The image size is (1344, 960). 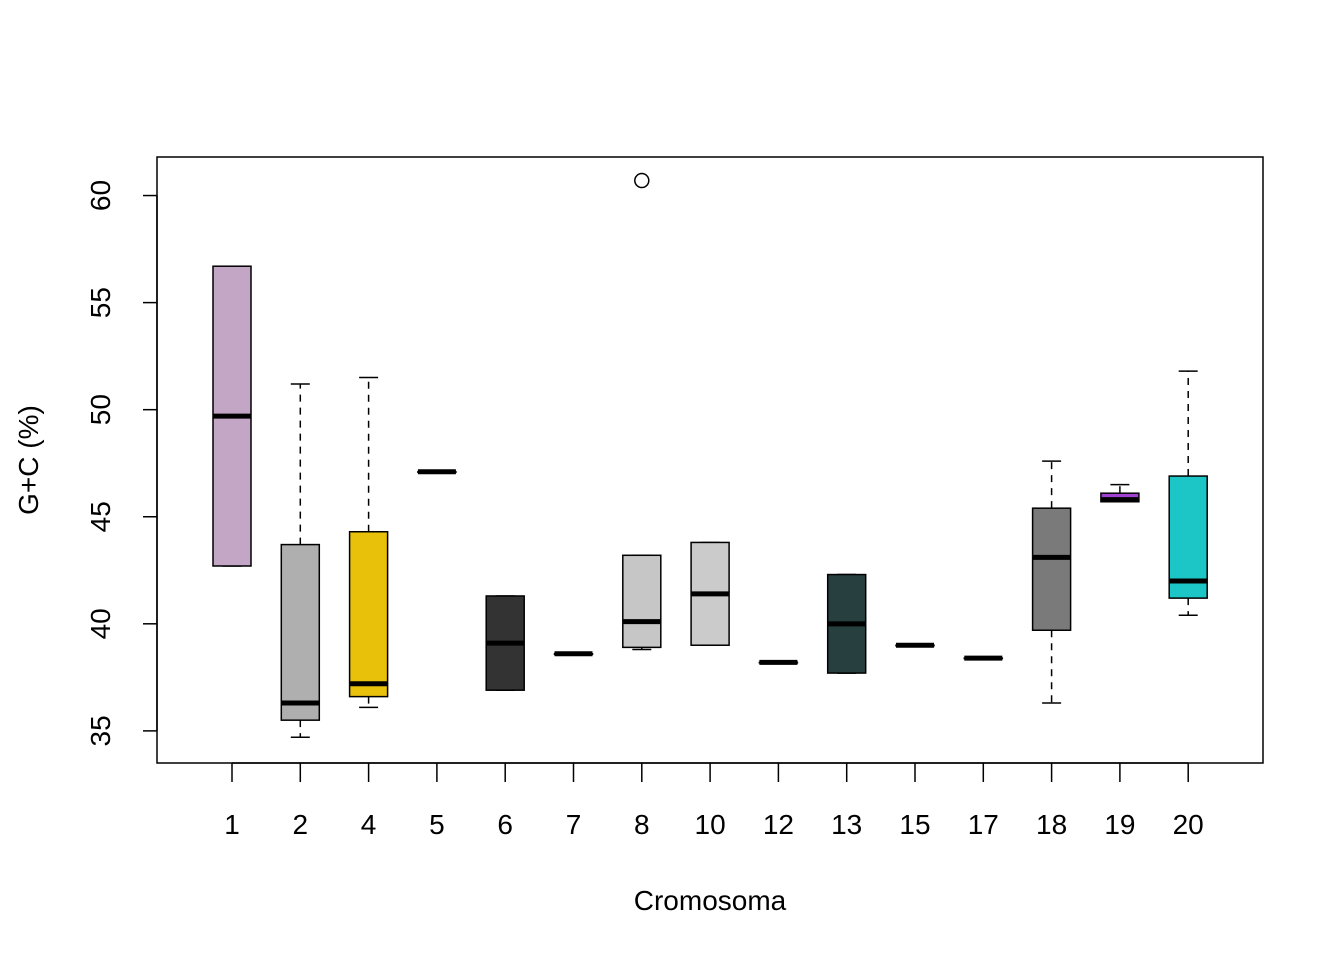 What do you see at coordinates (1119, 824) in the screenshot?
I see `x-tick-label-19: 19` at bounding box center [1119, 824].